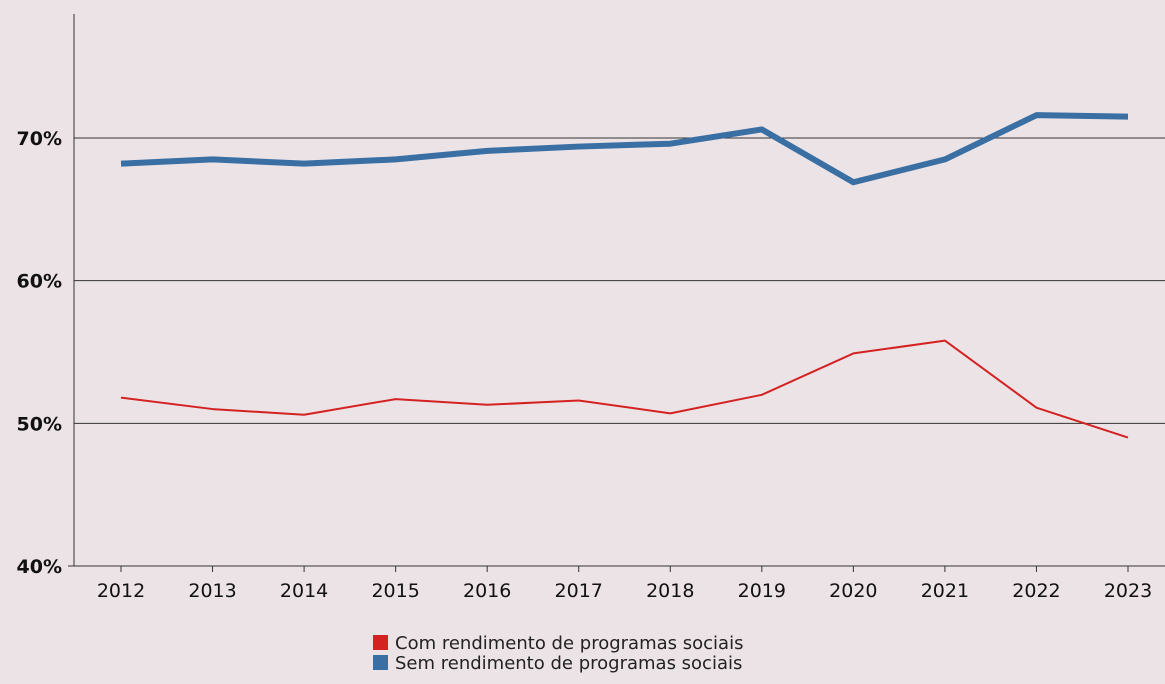  I want to click on series-line-sem-rendimento, so click(624, 149).